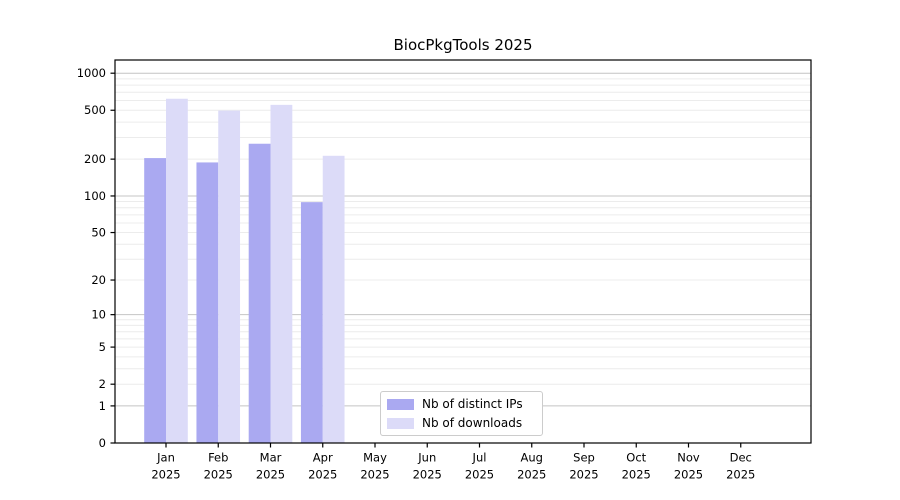 The image size is (900, 500). Describe the element at coordinates (531, 475) in the screenshot. I see `x-tick-label-year-aug: 2025` at that location.